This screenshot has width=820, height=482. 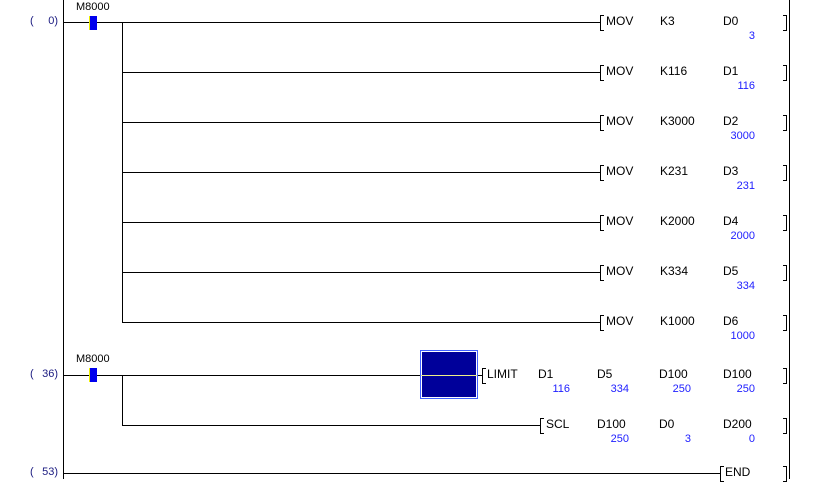 What do you see at coordinates (677, 121) in the screenshot?
I see `operand-device: K3000` at bounding box center [677, 121].